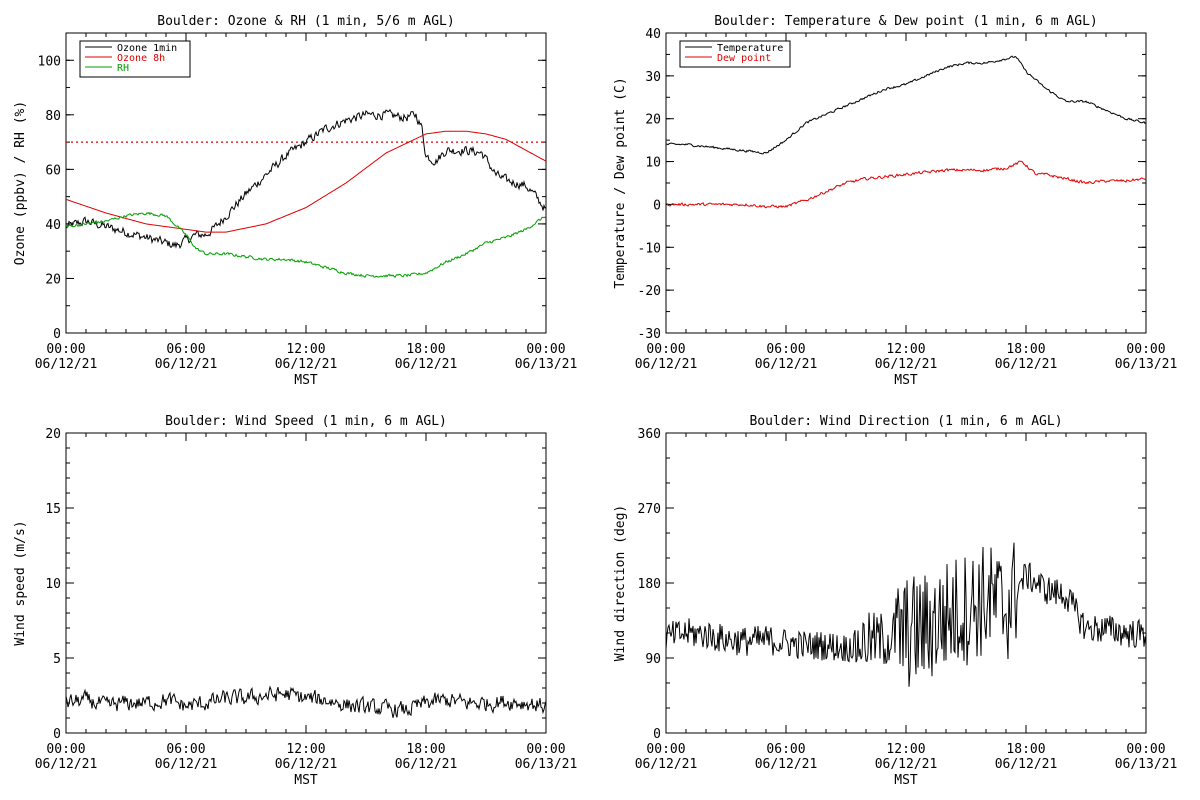 The width and height of the screenshot is (1200, 800). I want to click on legend-label: Ozone 8h, so click(141, 58).